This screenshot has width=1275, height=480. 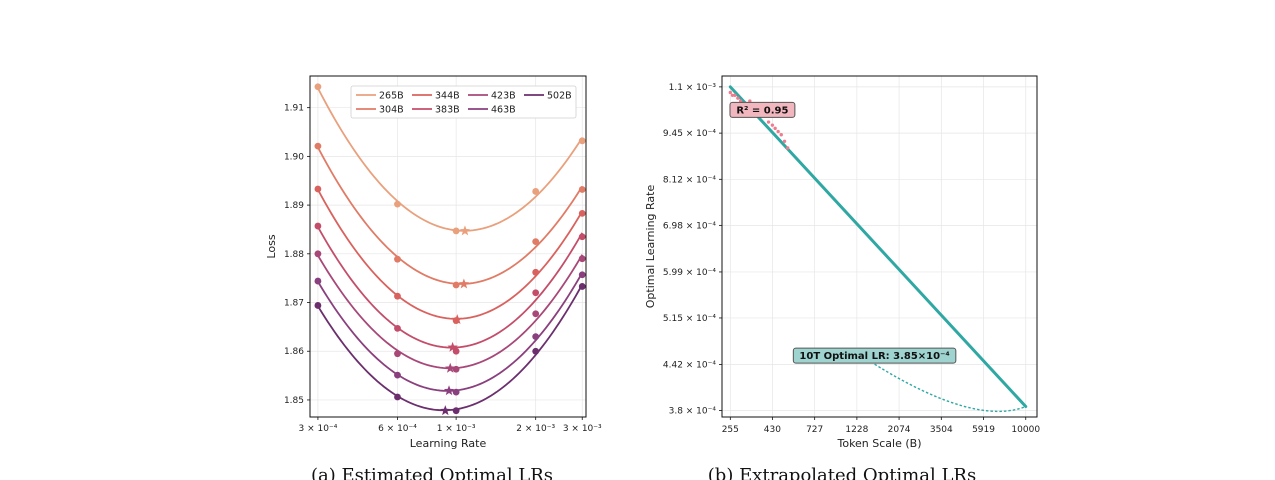 I want to click on chart-a-y-ticks: 1.85 1.86 1.87 1.88 1.89 1.90 1.91, so click(x=297, y=255).